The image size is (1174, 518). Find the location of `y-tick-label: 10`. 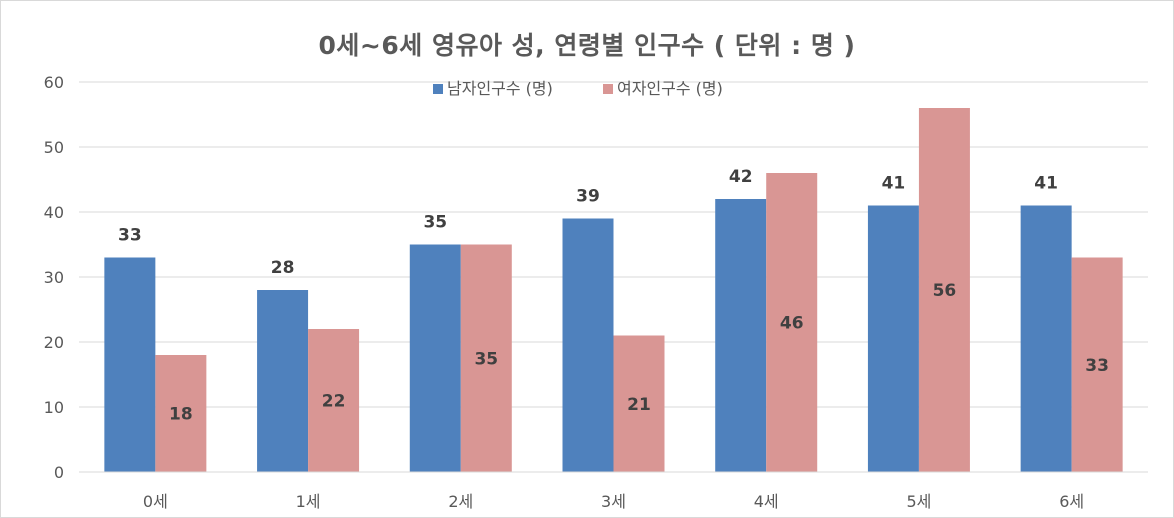

y-tick-label: 10 is located at coordinates (54, 407).